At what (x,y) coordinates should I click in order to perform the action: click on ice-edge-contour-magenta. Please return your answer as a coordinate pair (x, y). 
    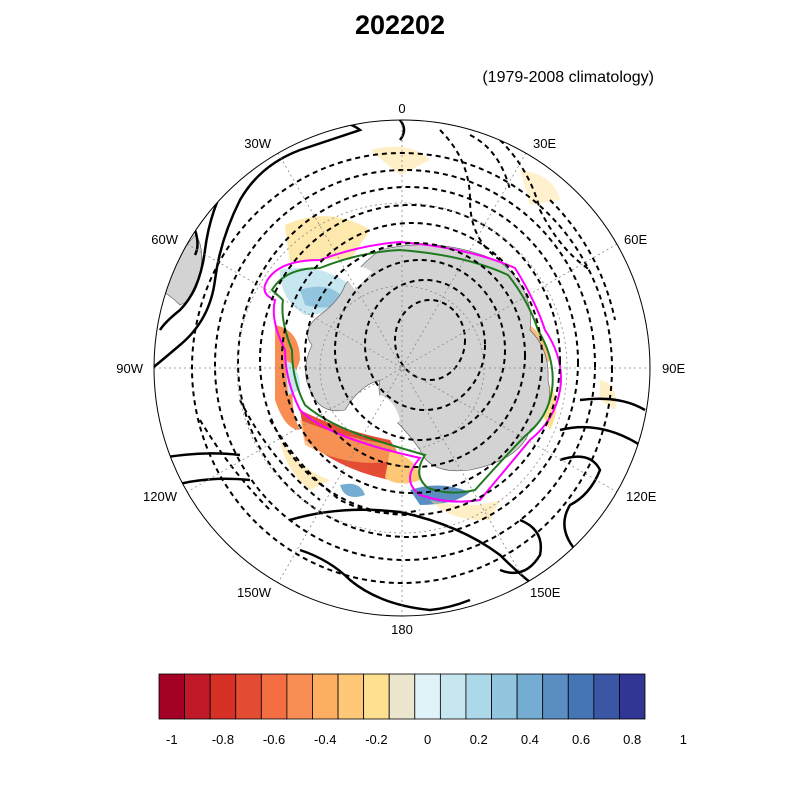
    Looking at the image, I should click on (412, 371).